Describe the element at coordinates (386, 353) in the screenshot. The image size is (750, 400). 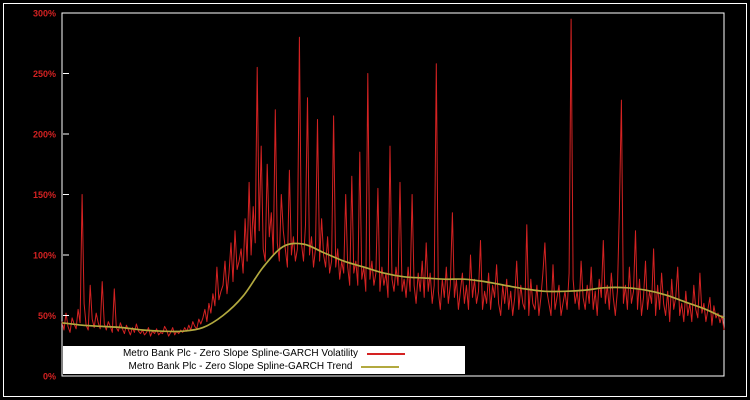
I see `legend-line-sample-volatility` at that location.